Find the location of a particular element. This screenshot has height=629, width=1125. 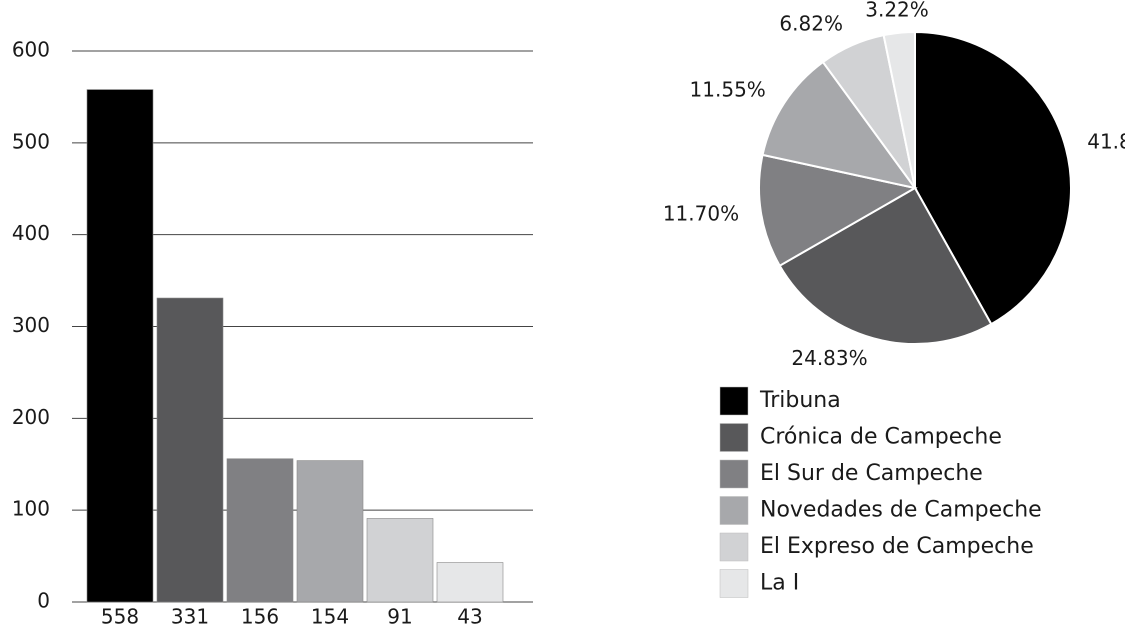

value-label: 154 is located at coordinates (330, 617).